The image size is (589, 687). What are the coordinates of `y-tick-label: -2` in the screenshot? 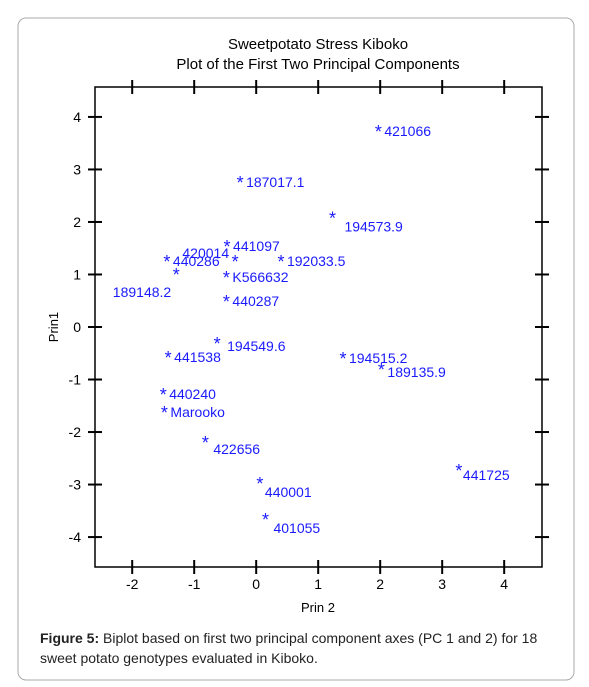 It's located at (75, 432).